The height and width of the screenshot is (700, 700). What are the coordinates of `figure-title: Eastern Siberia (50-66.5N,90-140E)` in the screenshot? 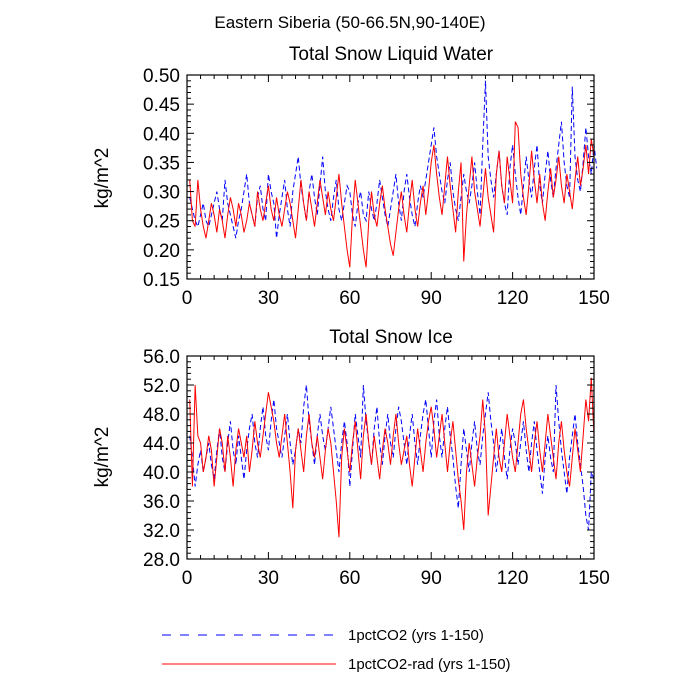 It's located at (349, 22).